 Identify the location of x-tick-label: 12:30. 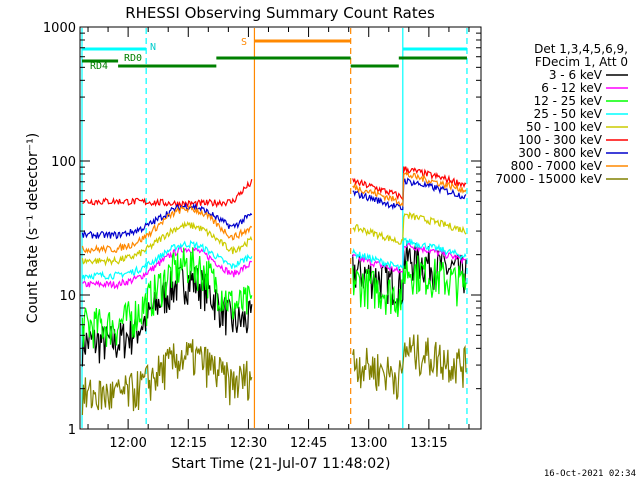
(248, 443).